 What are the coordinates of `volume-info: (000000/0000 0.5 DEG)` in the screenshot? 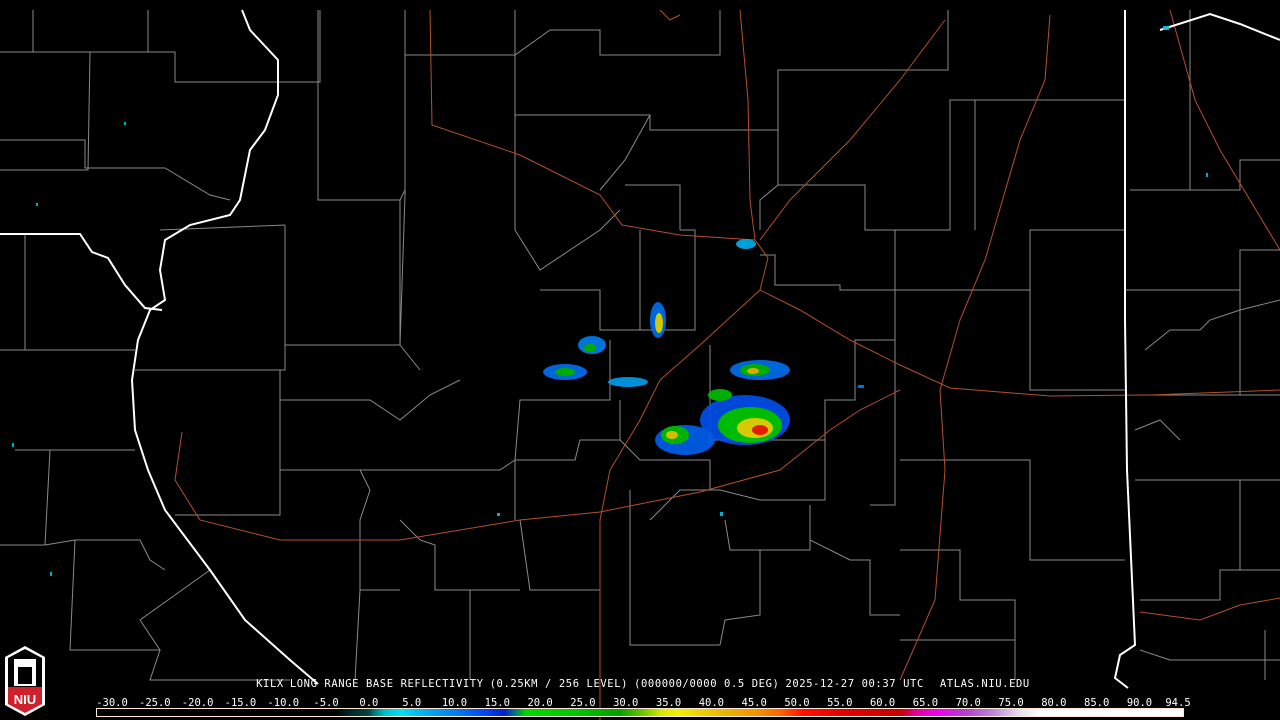 It's located at (707, 684).